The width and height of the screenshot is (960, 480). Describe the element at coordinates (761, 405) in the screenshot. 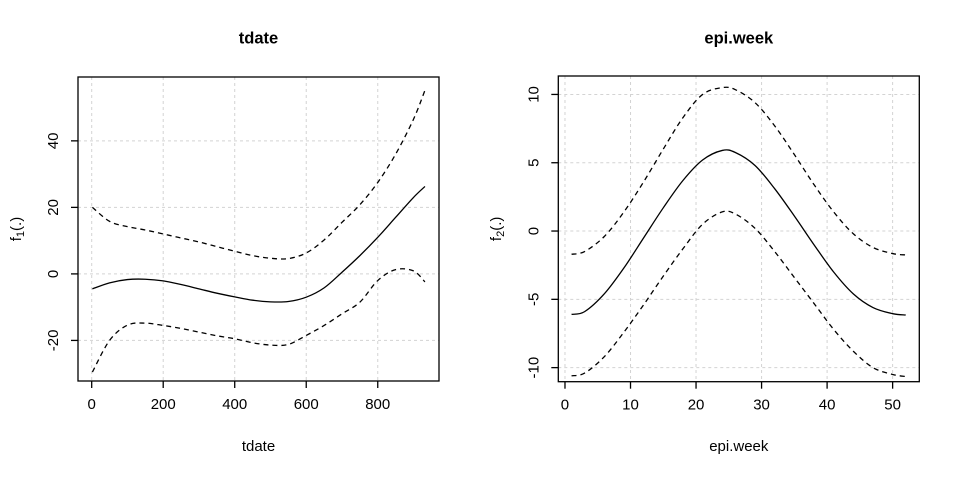

I see `x-tick-label: 30` at that location.